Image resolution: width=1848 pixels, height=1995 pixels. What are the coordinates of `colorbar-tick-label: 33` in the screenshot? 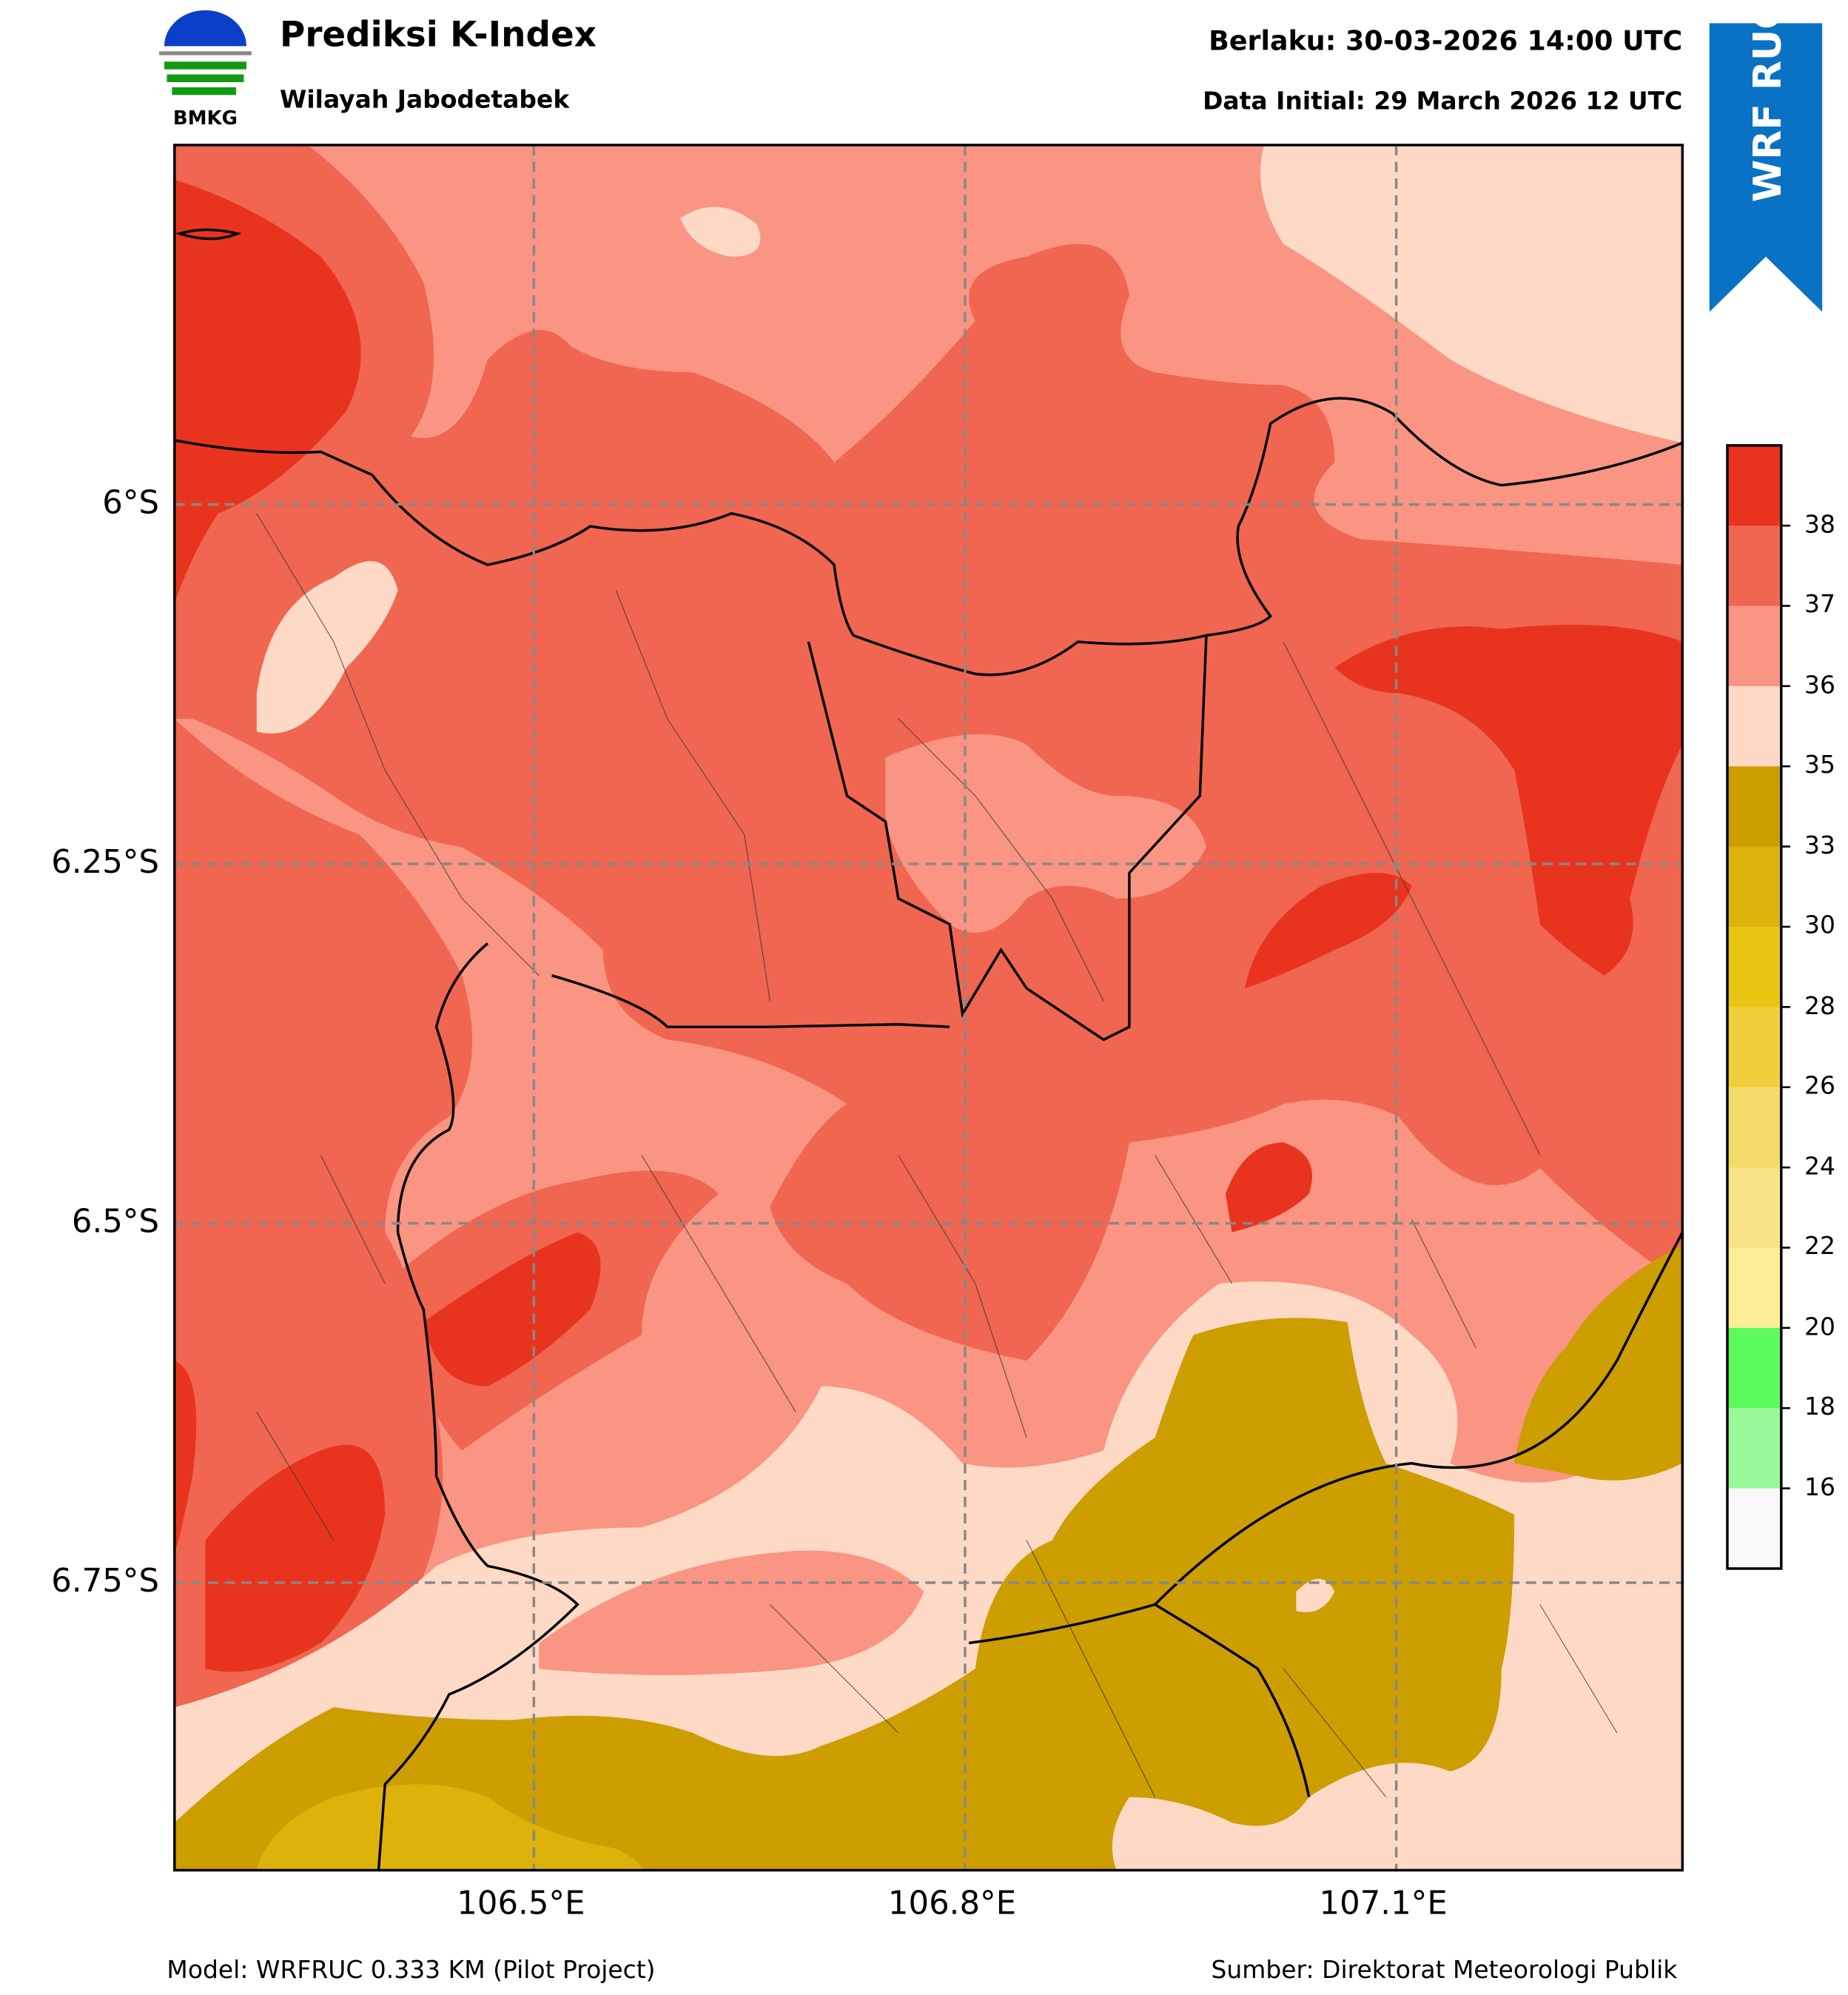 It's located at (1819, 845).